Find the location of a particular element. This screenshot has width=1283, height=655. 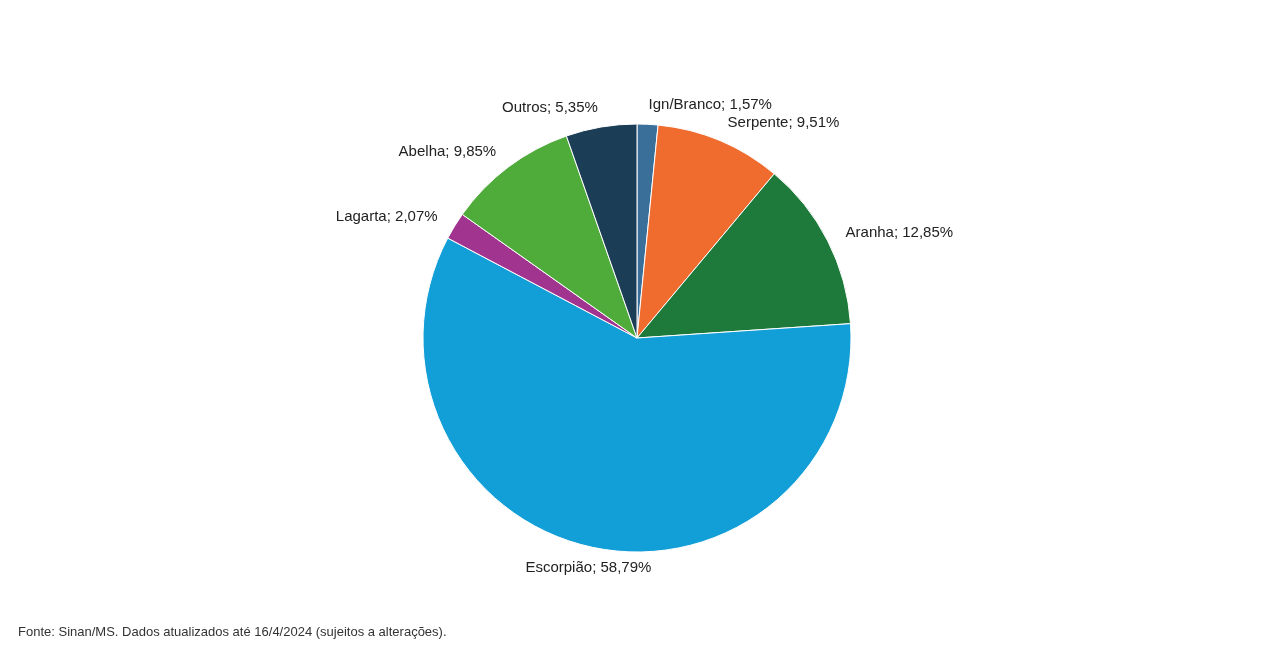

slice-label: Serpente; 9,51% is located at coordinates (783, 122).